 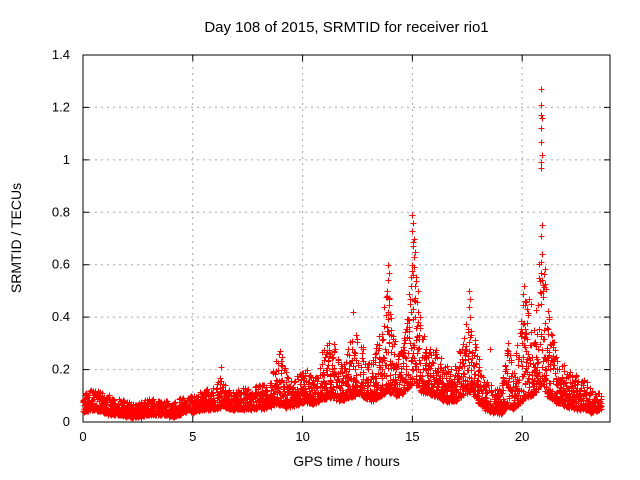 What do you see at coordinates (61, 264) in the screenshot?
I see `y-tick-label: 0.6` at bounding box center [61, 264].